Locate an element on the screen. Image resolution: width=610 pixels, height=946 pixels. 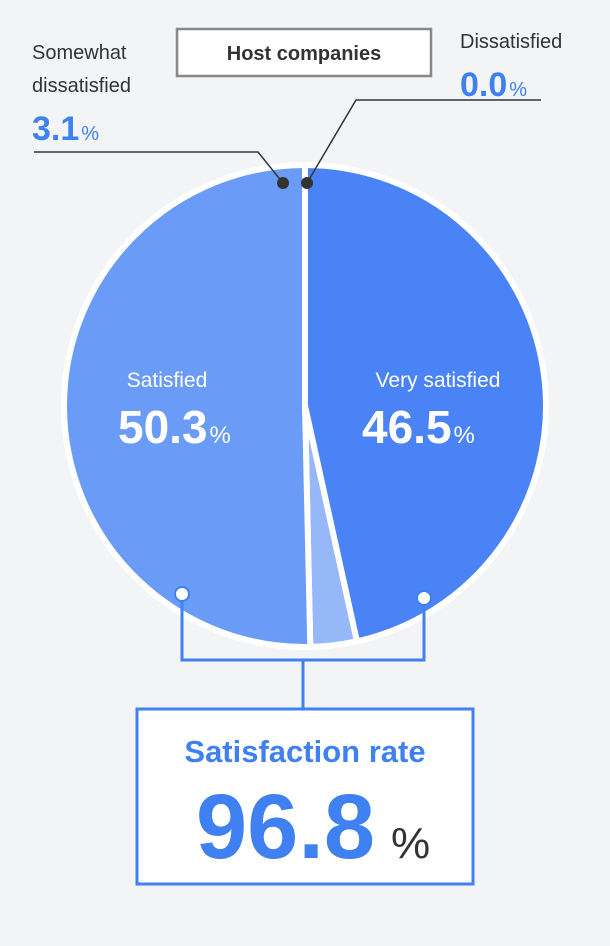
value-very-satisfied-number: 46.5 is located at coordinates (407, 427).